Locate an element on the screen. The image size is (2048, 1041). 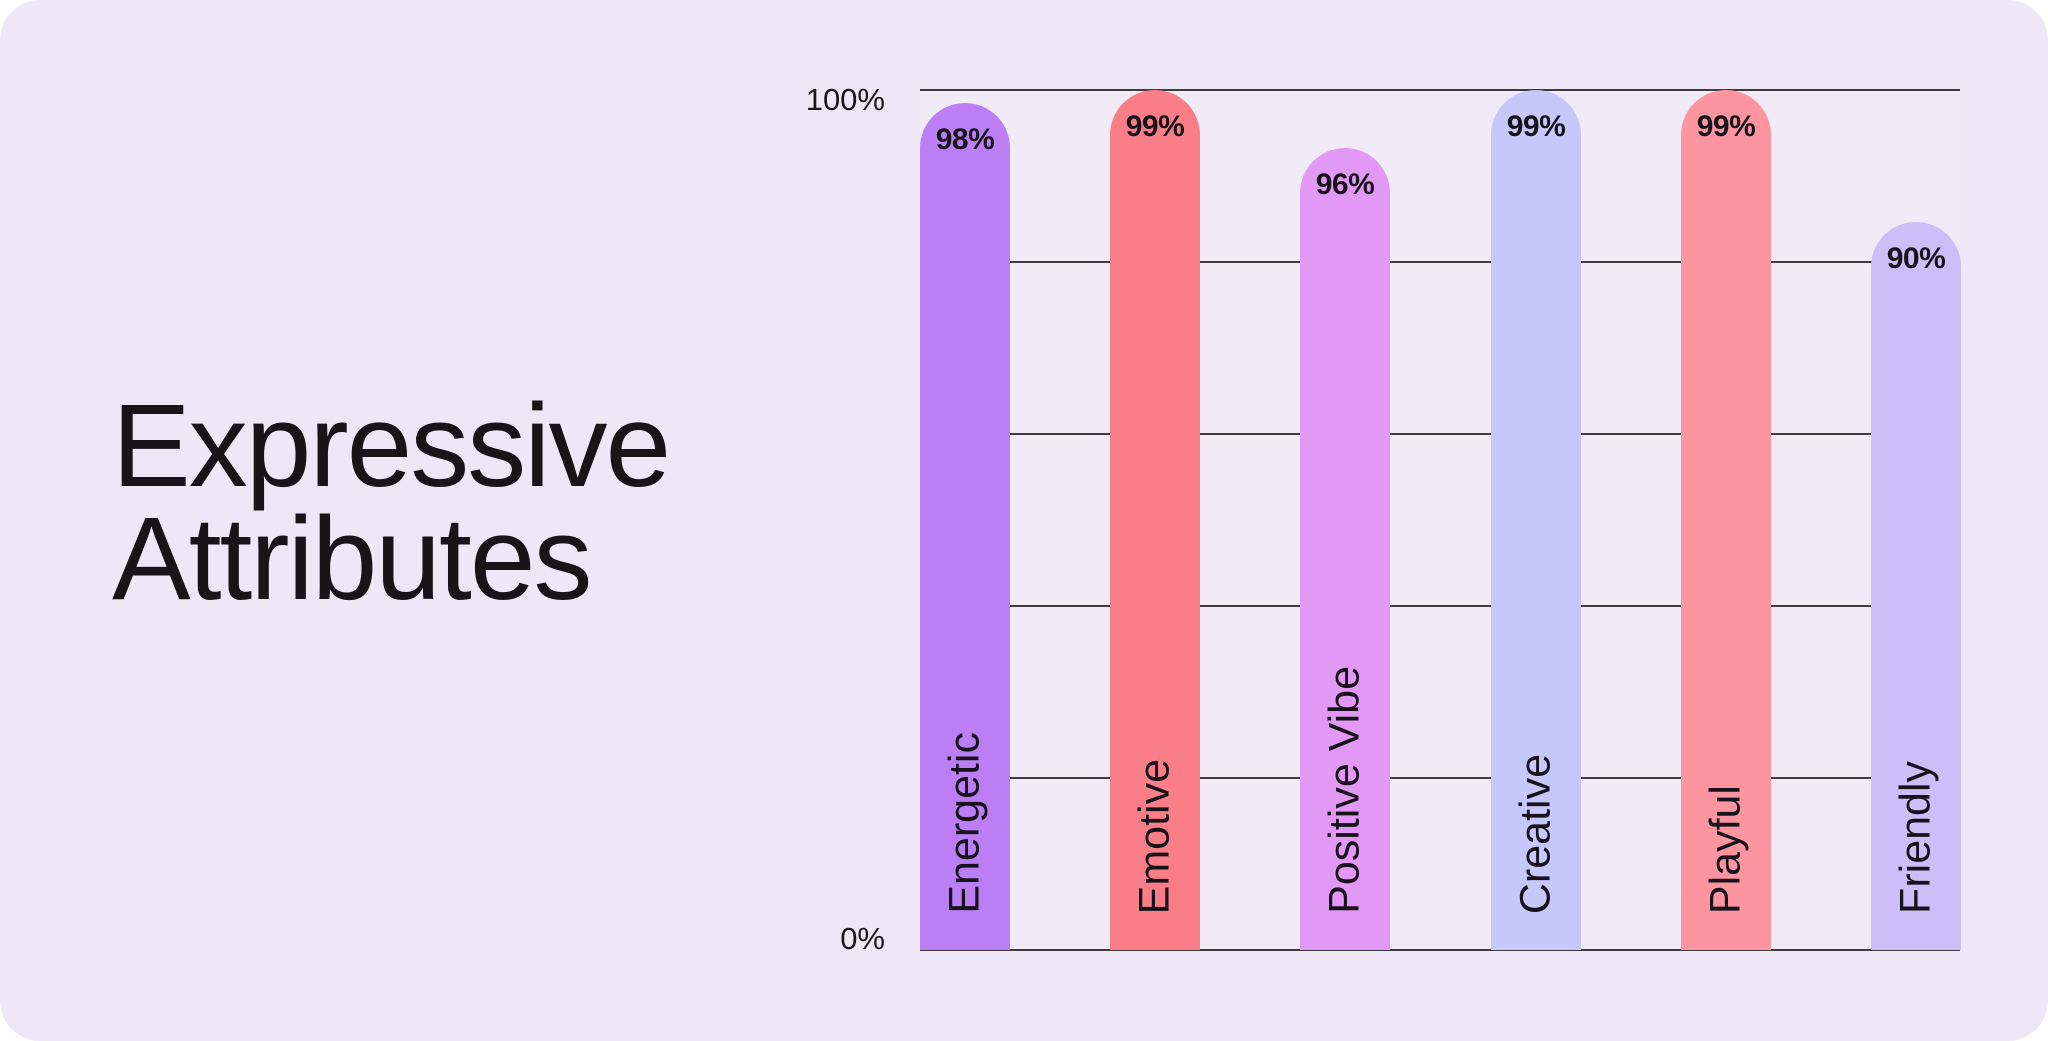
bar-category-label-creative: Creative is located at coordinates (1535, 833).